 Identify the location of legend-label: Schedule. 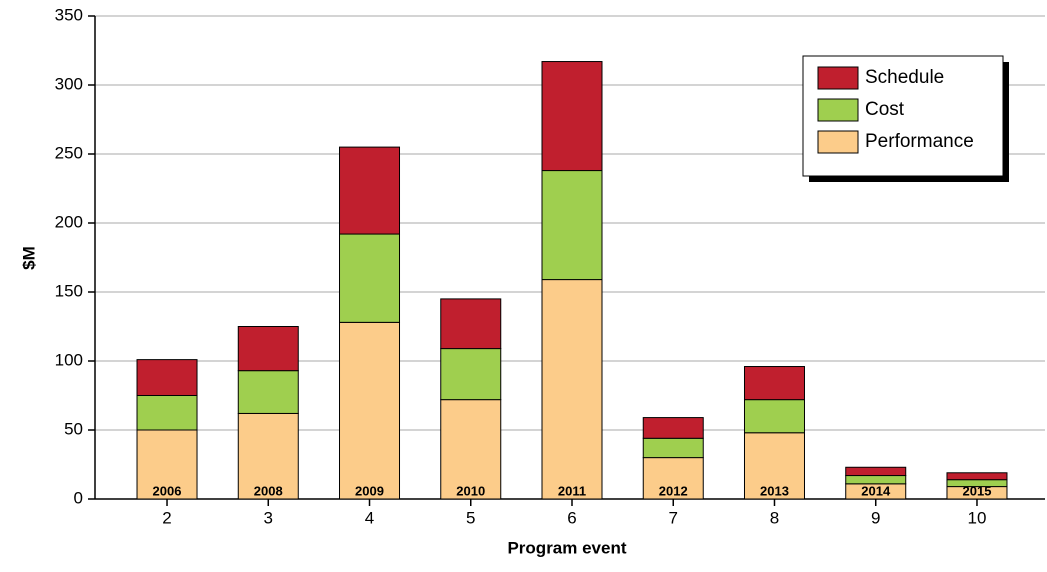
(904, 77).